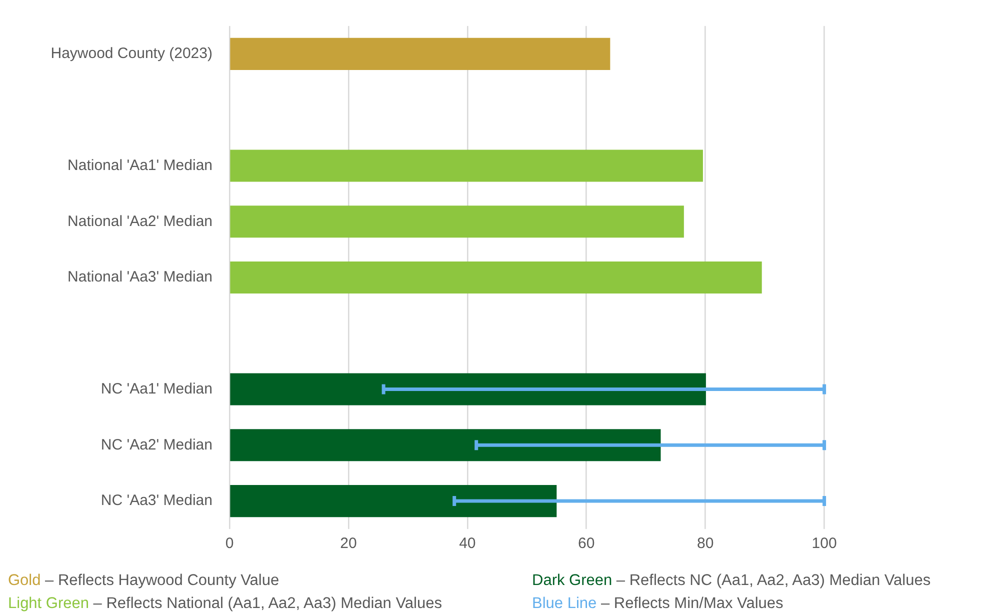 This screenshot has width=996, height=614. What do you see at coordinates (140, 221) in the screenshot?
I see `y-tick-label: National 'Aa2' Median` at bounding box center [140, 221].